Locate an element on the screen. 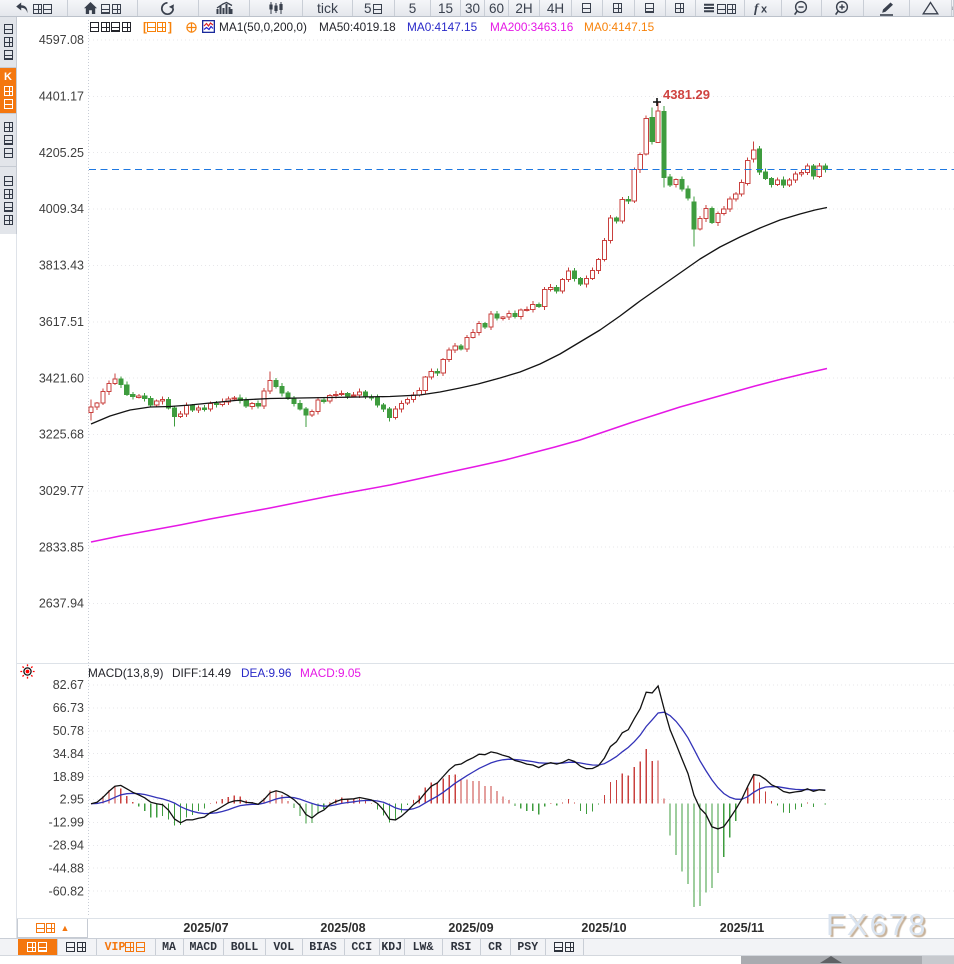 This screenshot has width=954, height=964. svg-text: 3813.43 is located at coordinates (61, 266).